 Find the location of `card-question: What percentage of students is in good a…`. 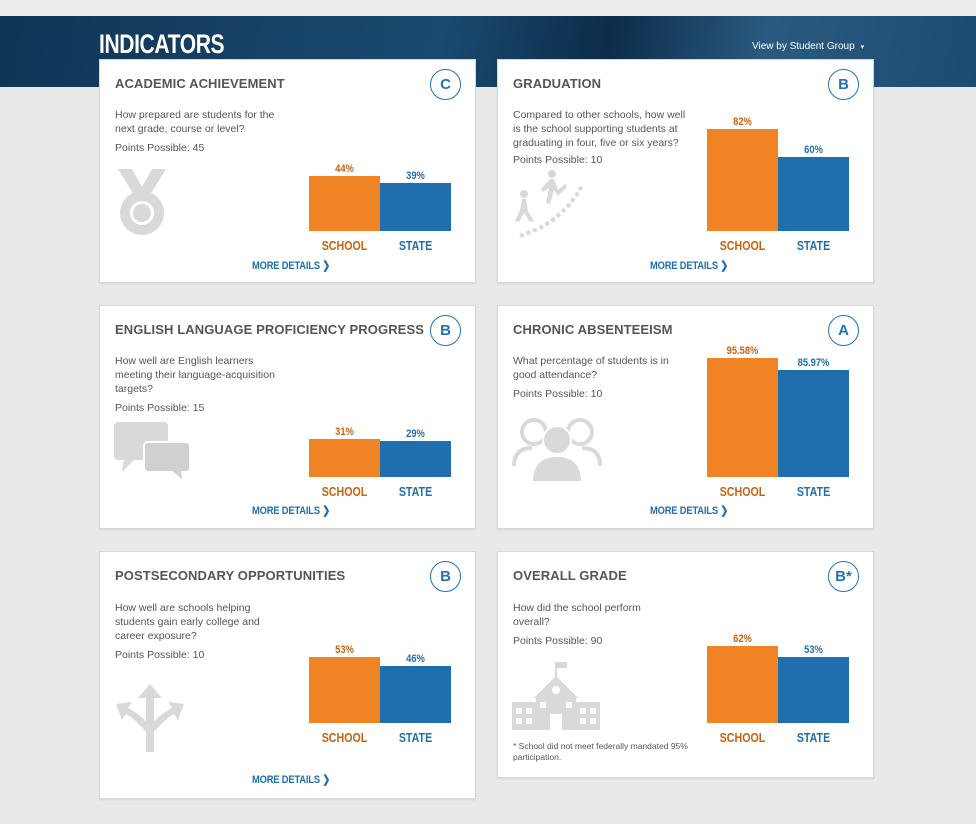

card-question: What percentage of students is in good a… is located at coordinates (591, 368).